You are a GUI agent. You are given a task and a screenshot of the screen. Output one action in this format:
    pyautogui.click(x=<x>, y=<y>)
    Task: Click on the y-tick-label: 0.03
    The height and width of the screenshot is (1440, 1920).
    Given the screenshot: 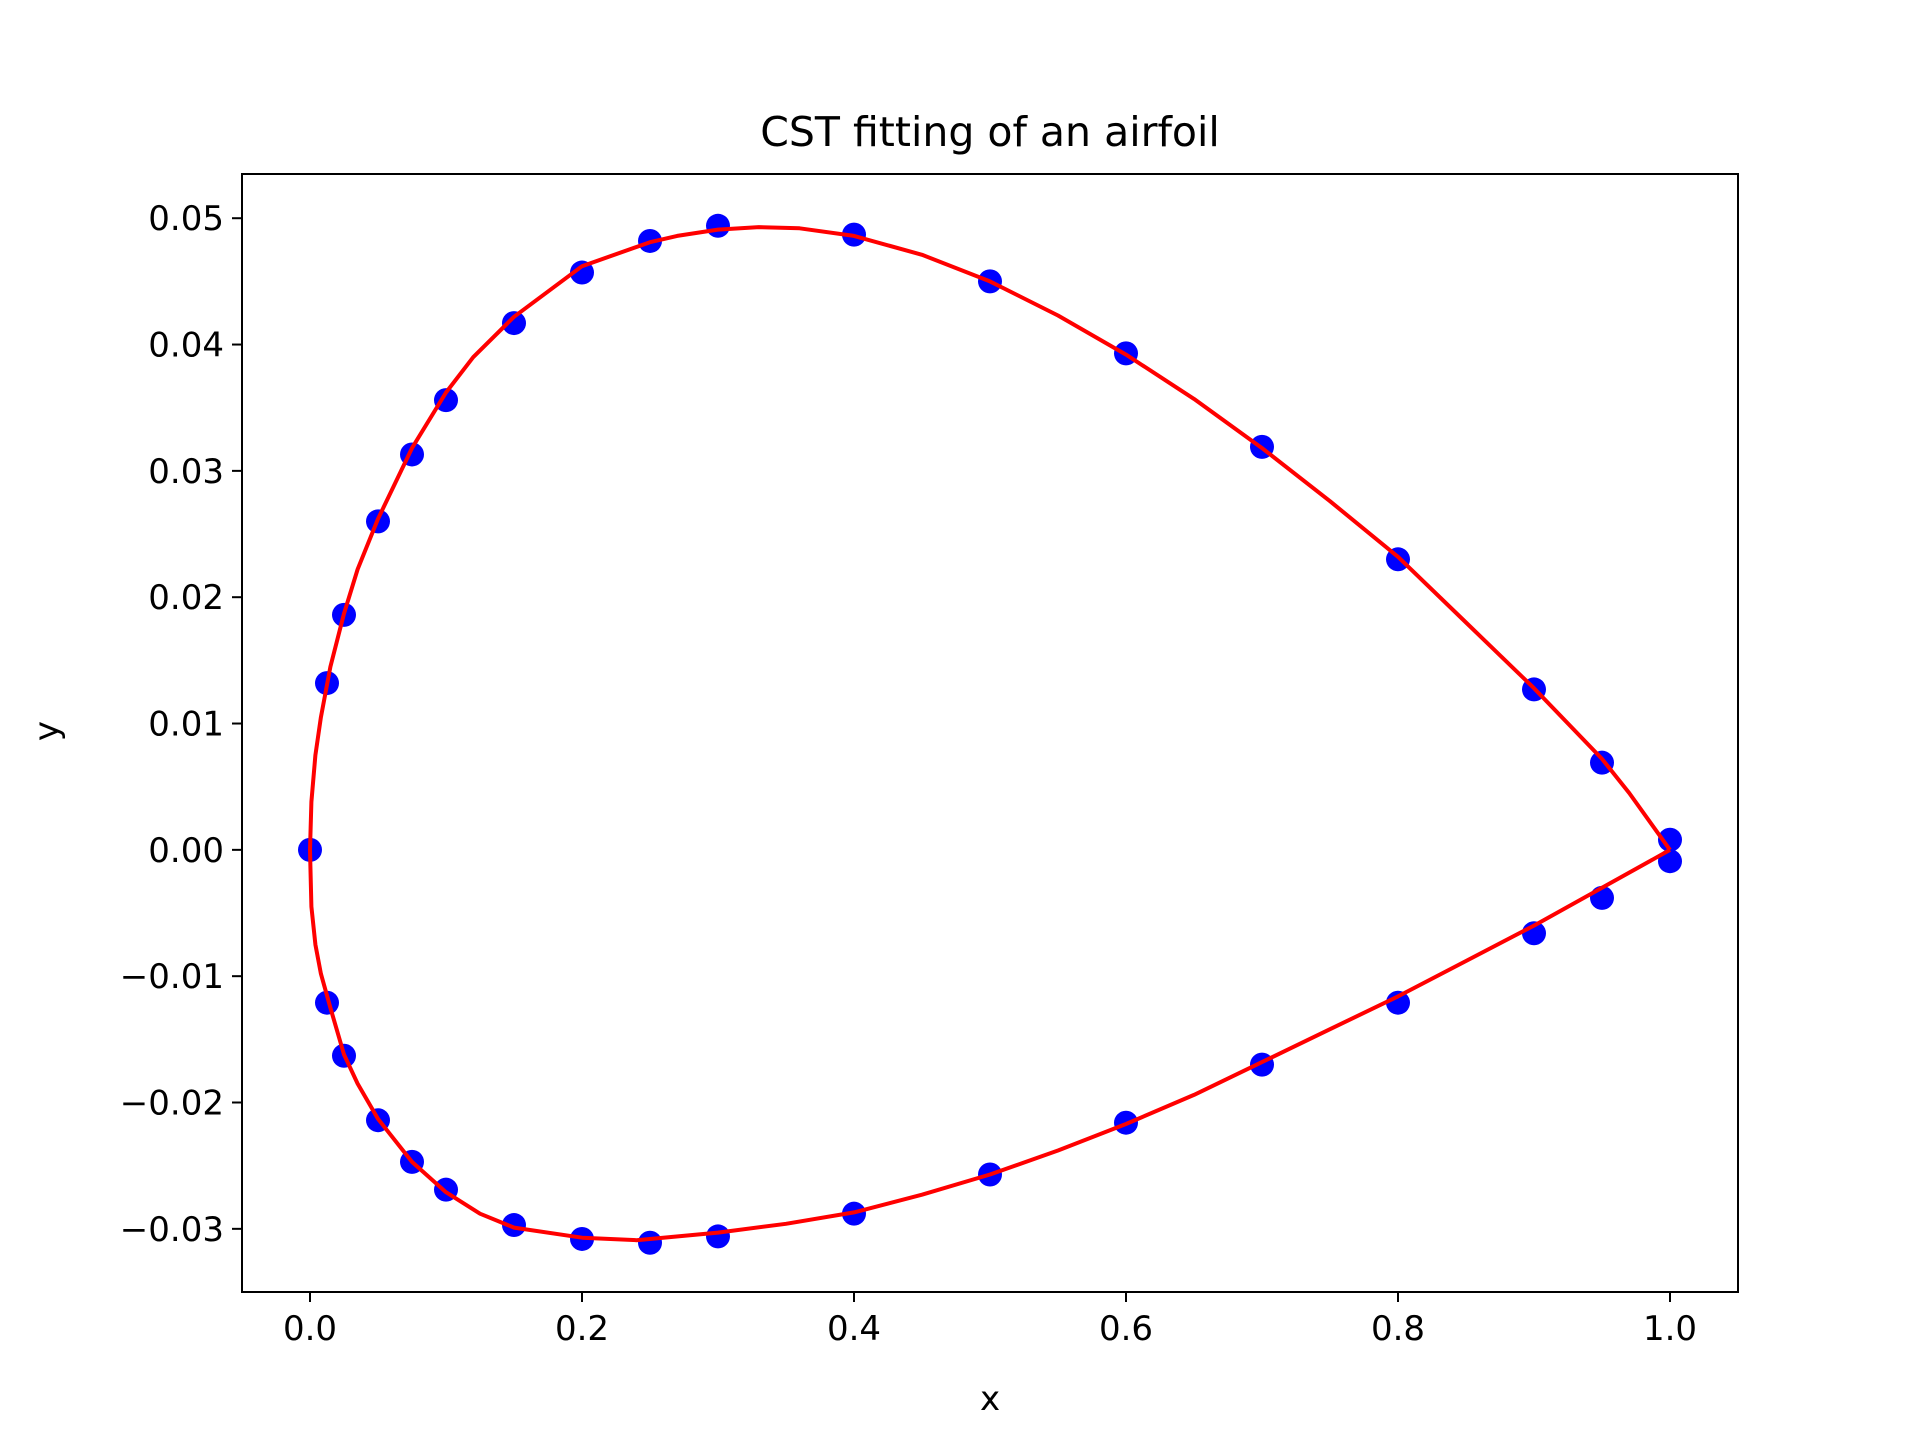 What is the action you would take?
    pyautogui.click(x=186, y=472)
    